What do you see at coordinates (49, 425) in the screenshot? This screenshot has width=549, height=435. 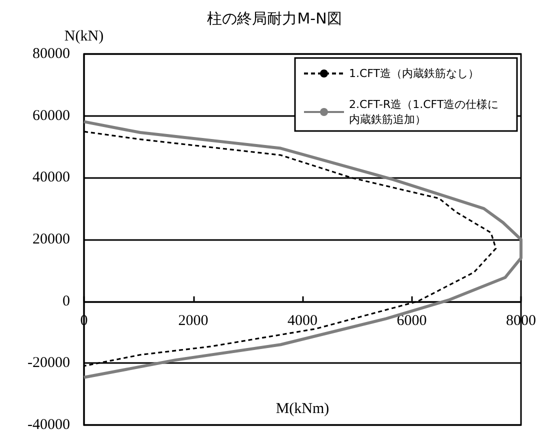 I see `y-tick-label: -40000` at bounding box center [49, 425].